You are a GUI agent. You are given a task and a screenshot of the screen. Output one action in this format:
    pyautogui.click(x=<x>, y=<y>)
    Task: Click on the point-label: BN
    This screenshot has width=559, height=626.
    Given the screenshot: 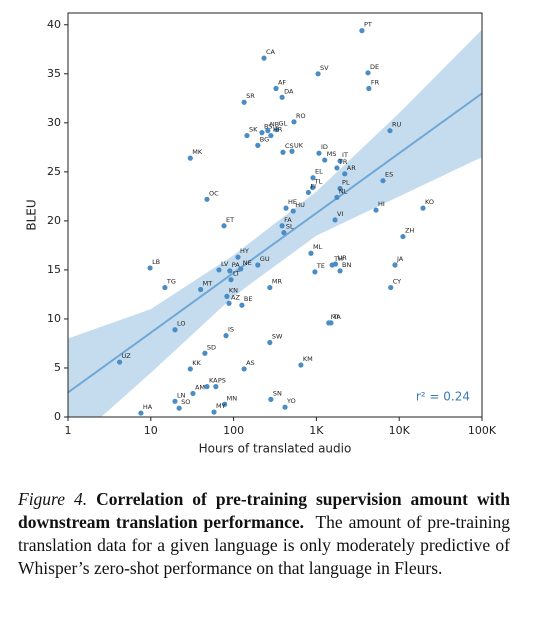 What is the action you would take?
    pyautogui.click(x=346, y=265)
    